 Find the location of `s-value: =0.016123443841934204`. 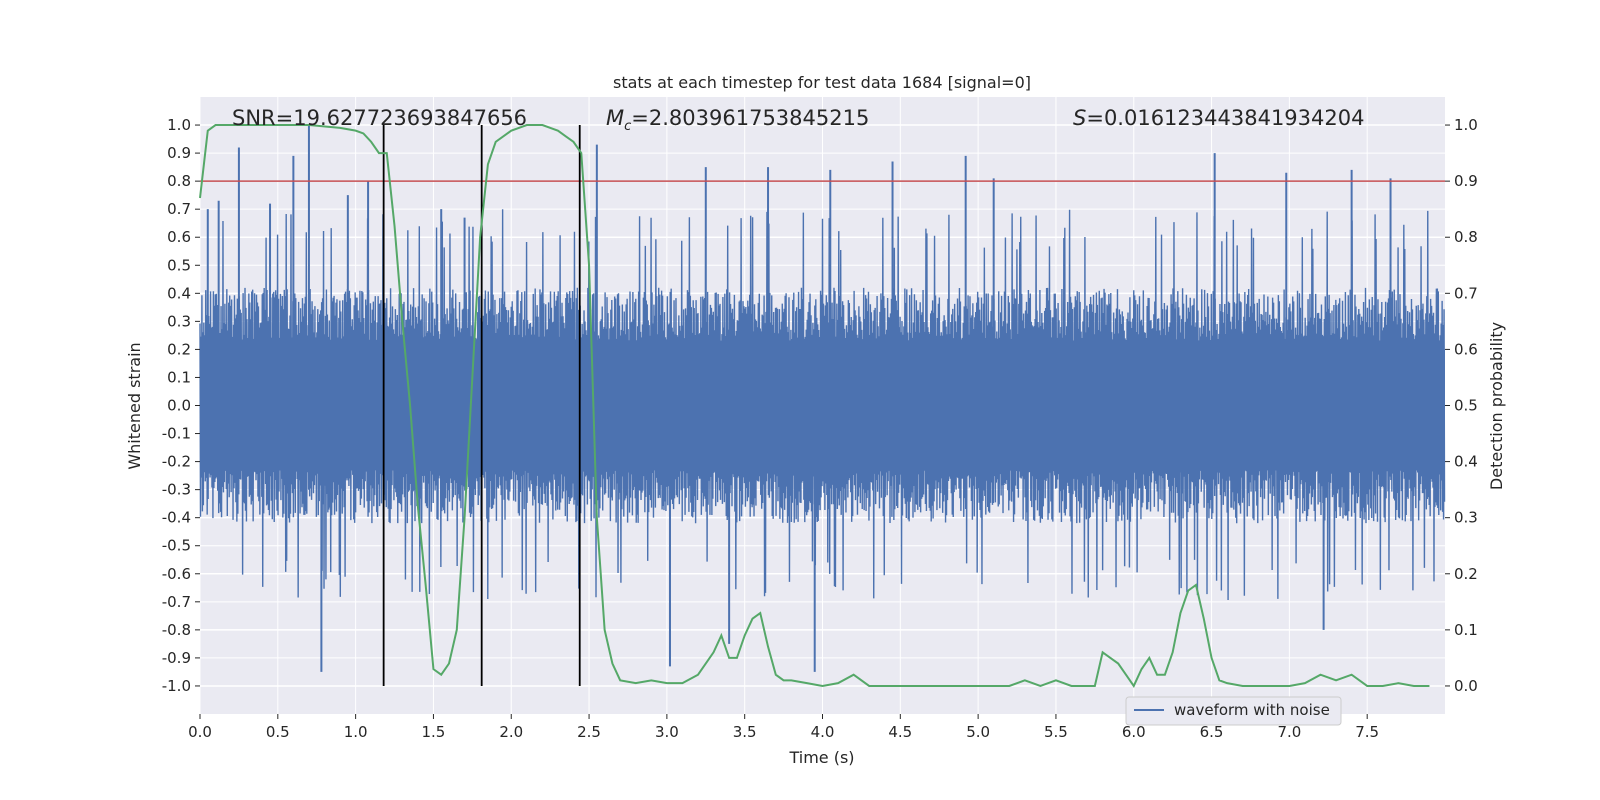

s-value: =0.016123443841934204 is located at coordinates (1225, 118).